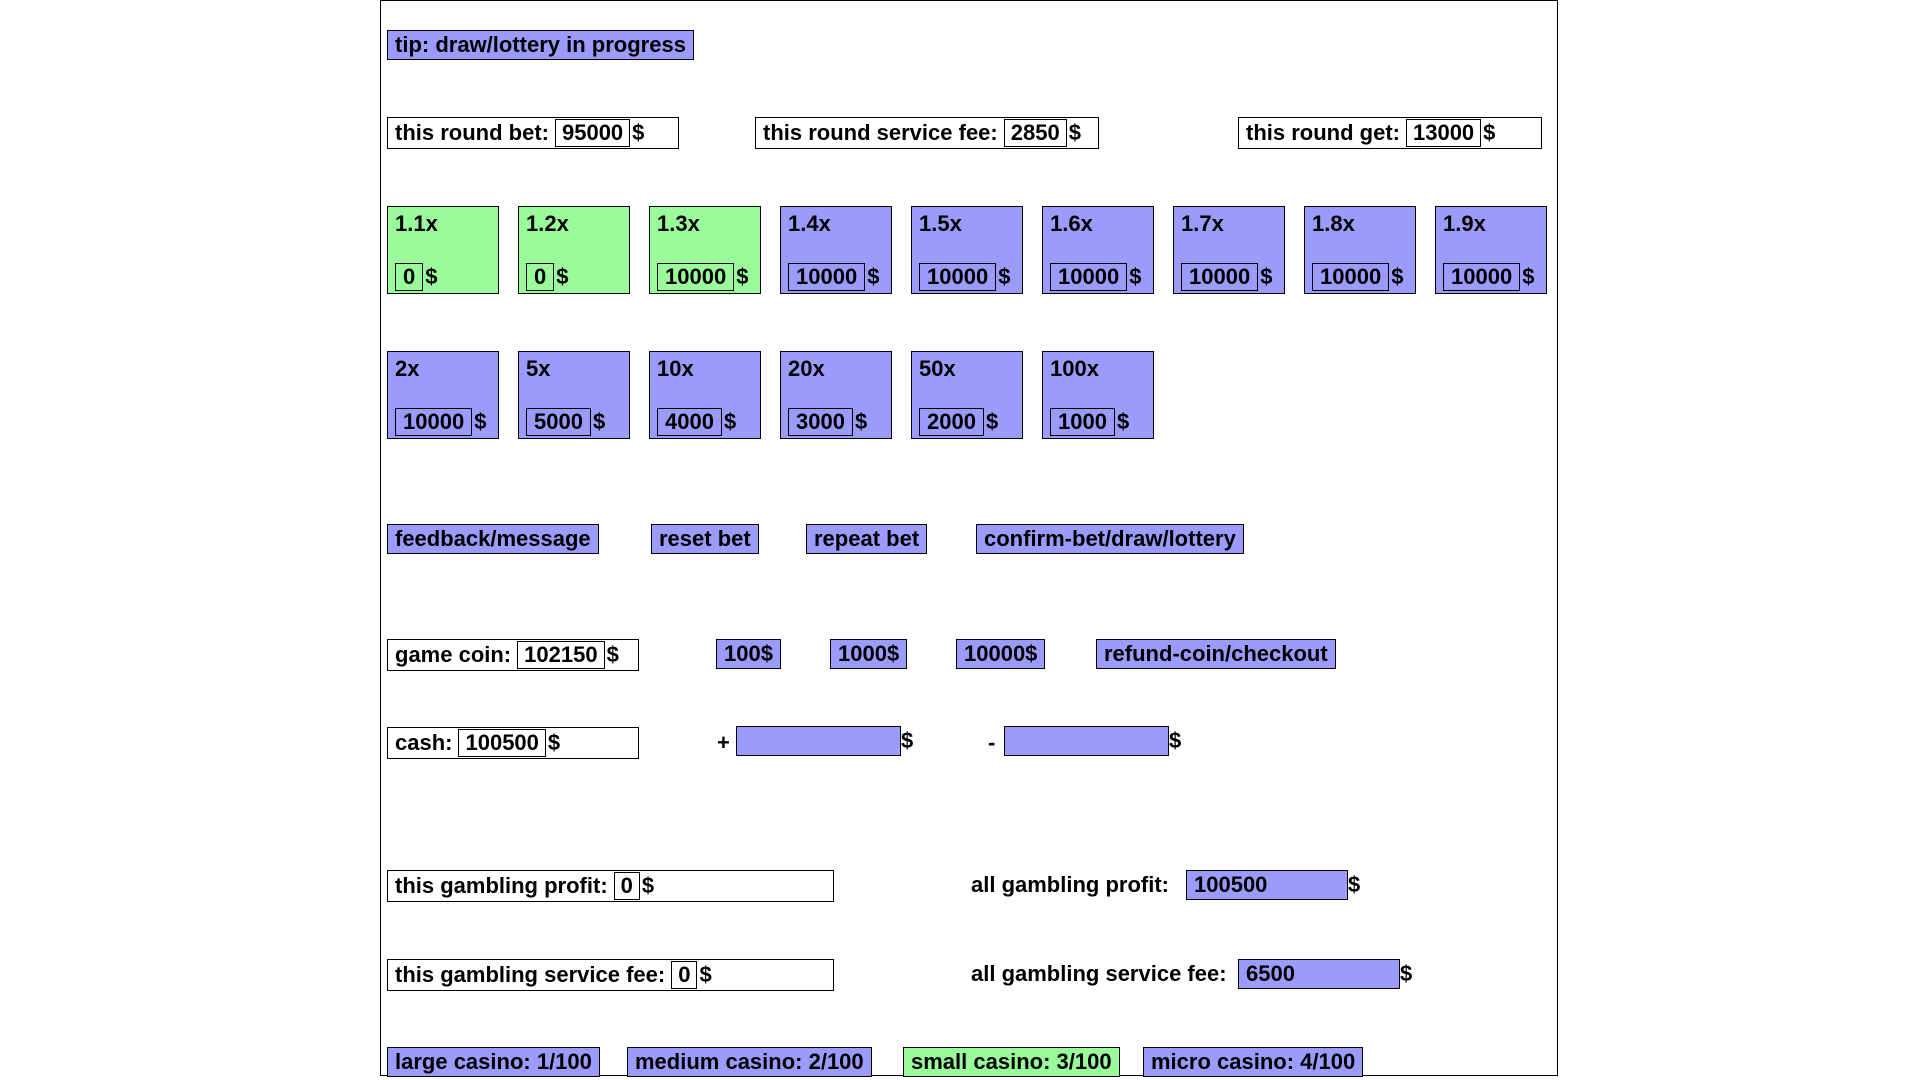 The height and width of the screenshot is (1080, 1920). I want to click on cash-withdraw-currency: $, so click(1175, 740).